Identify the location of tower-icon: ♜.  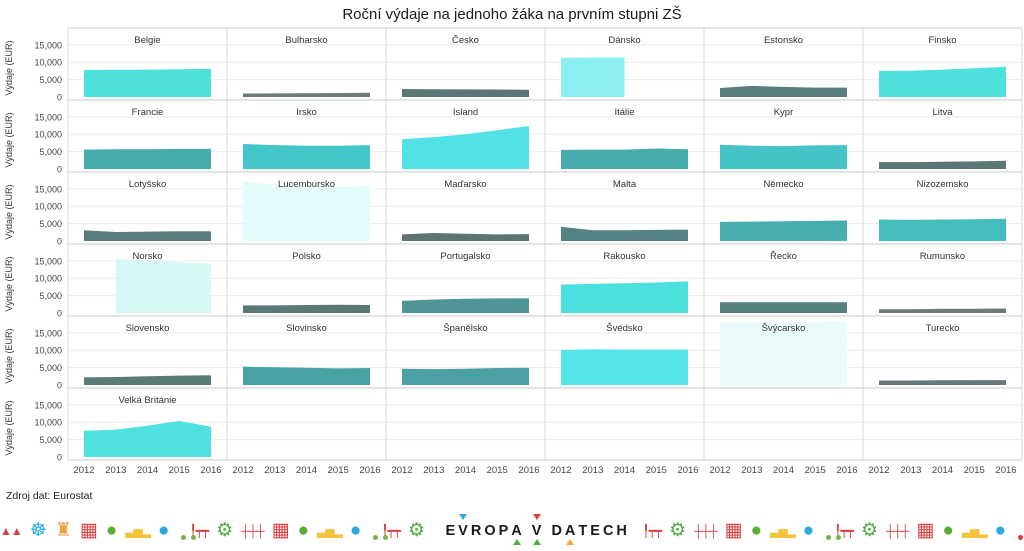
(63, 530).